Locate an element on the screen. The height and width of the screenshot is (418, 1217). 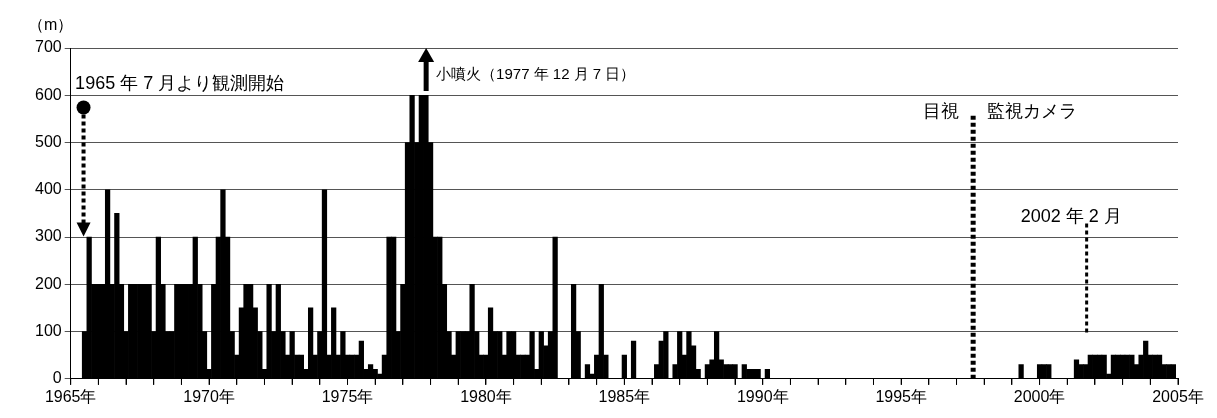
x-tick-label: 1985年 is located at coordinates (624, 396).